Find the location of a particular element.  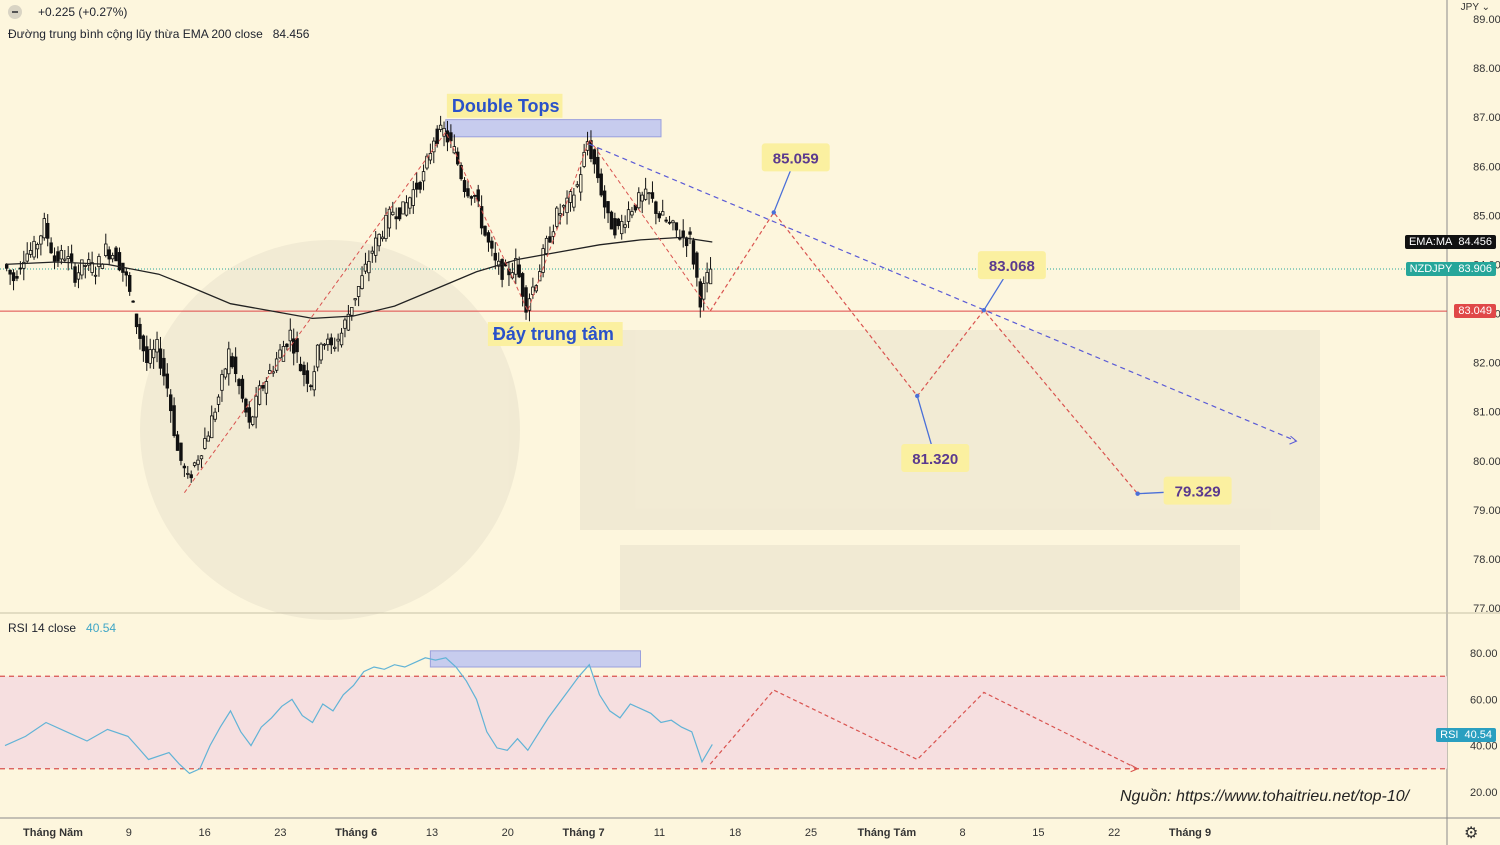

y-tick-label: 87.000 is located at coordinates (1486, 118).